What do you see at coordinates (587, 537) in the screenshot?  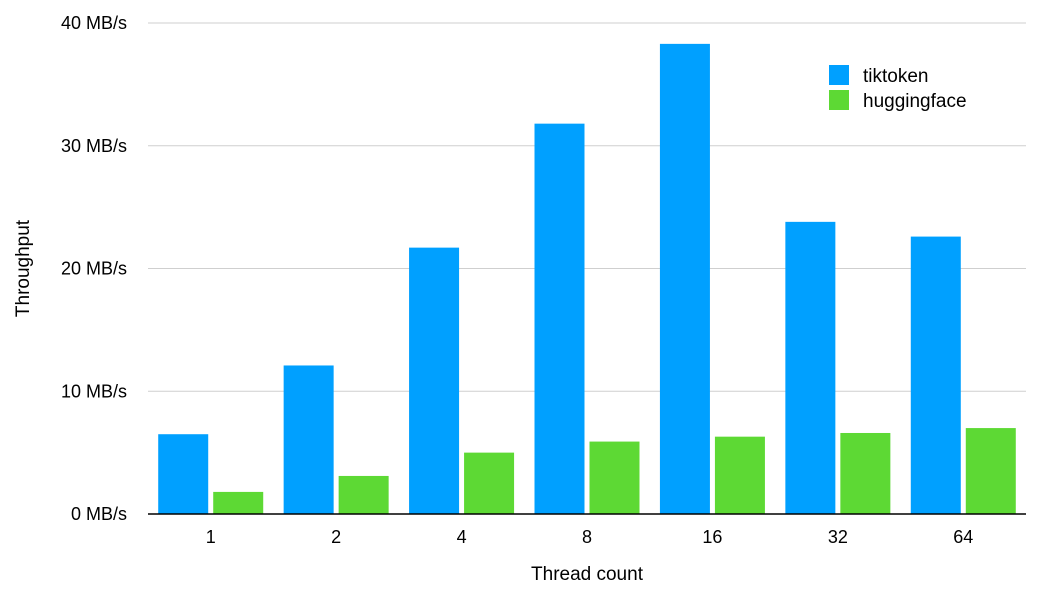 I see `x-tick-label: 8` at bounding box center [587, 537].